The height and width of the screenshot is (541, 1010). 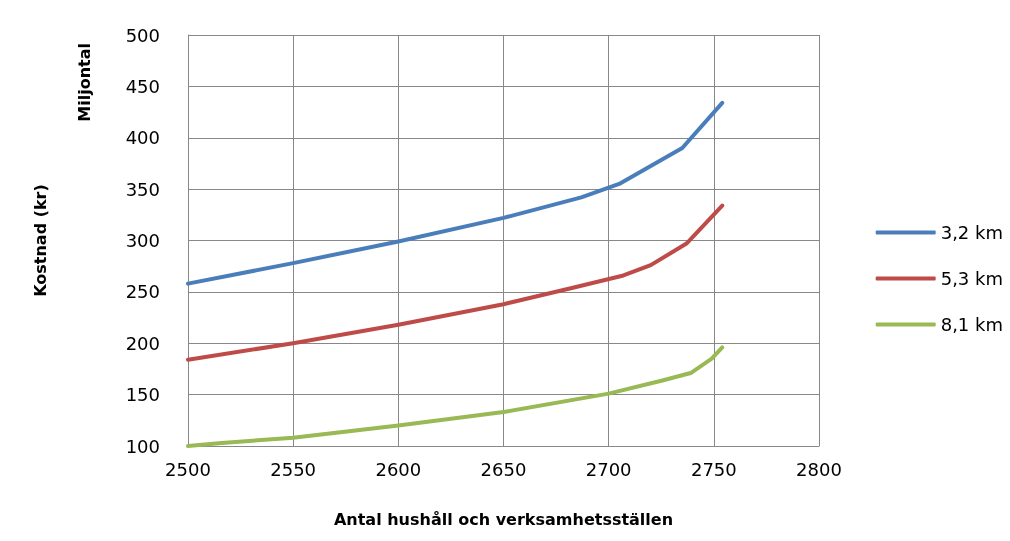 I want to click on legend-label: 3,2 km, so click(x=972, y=232).